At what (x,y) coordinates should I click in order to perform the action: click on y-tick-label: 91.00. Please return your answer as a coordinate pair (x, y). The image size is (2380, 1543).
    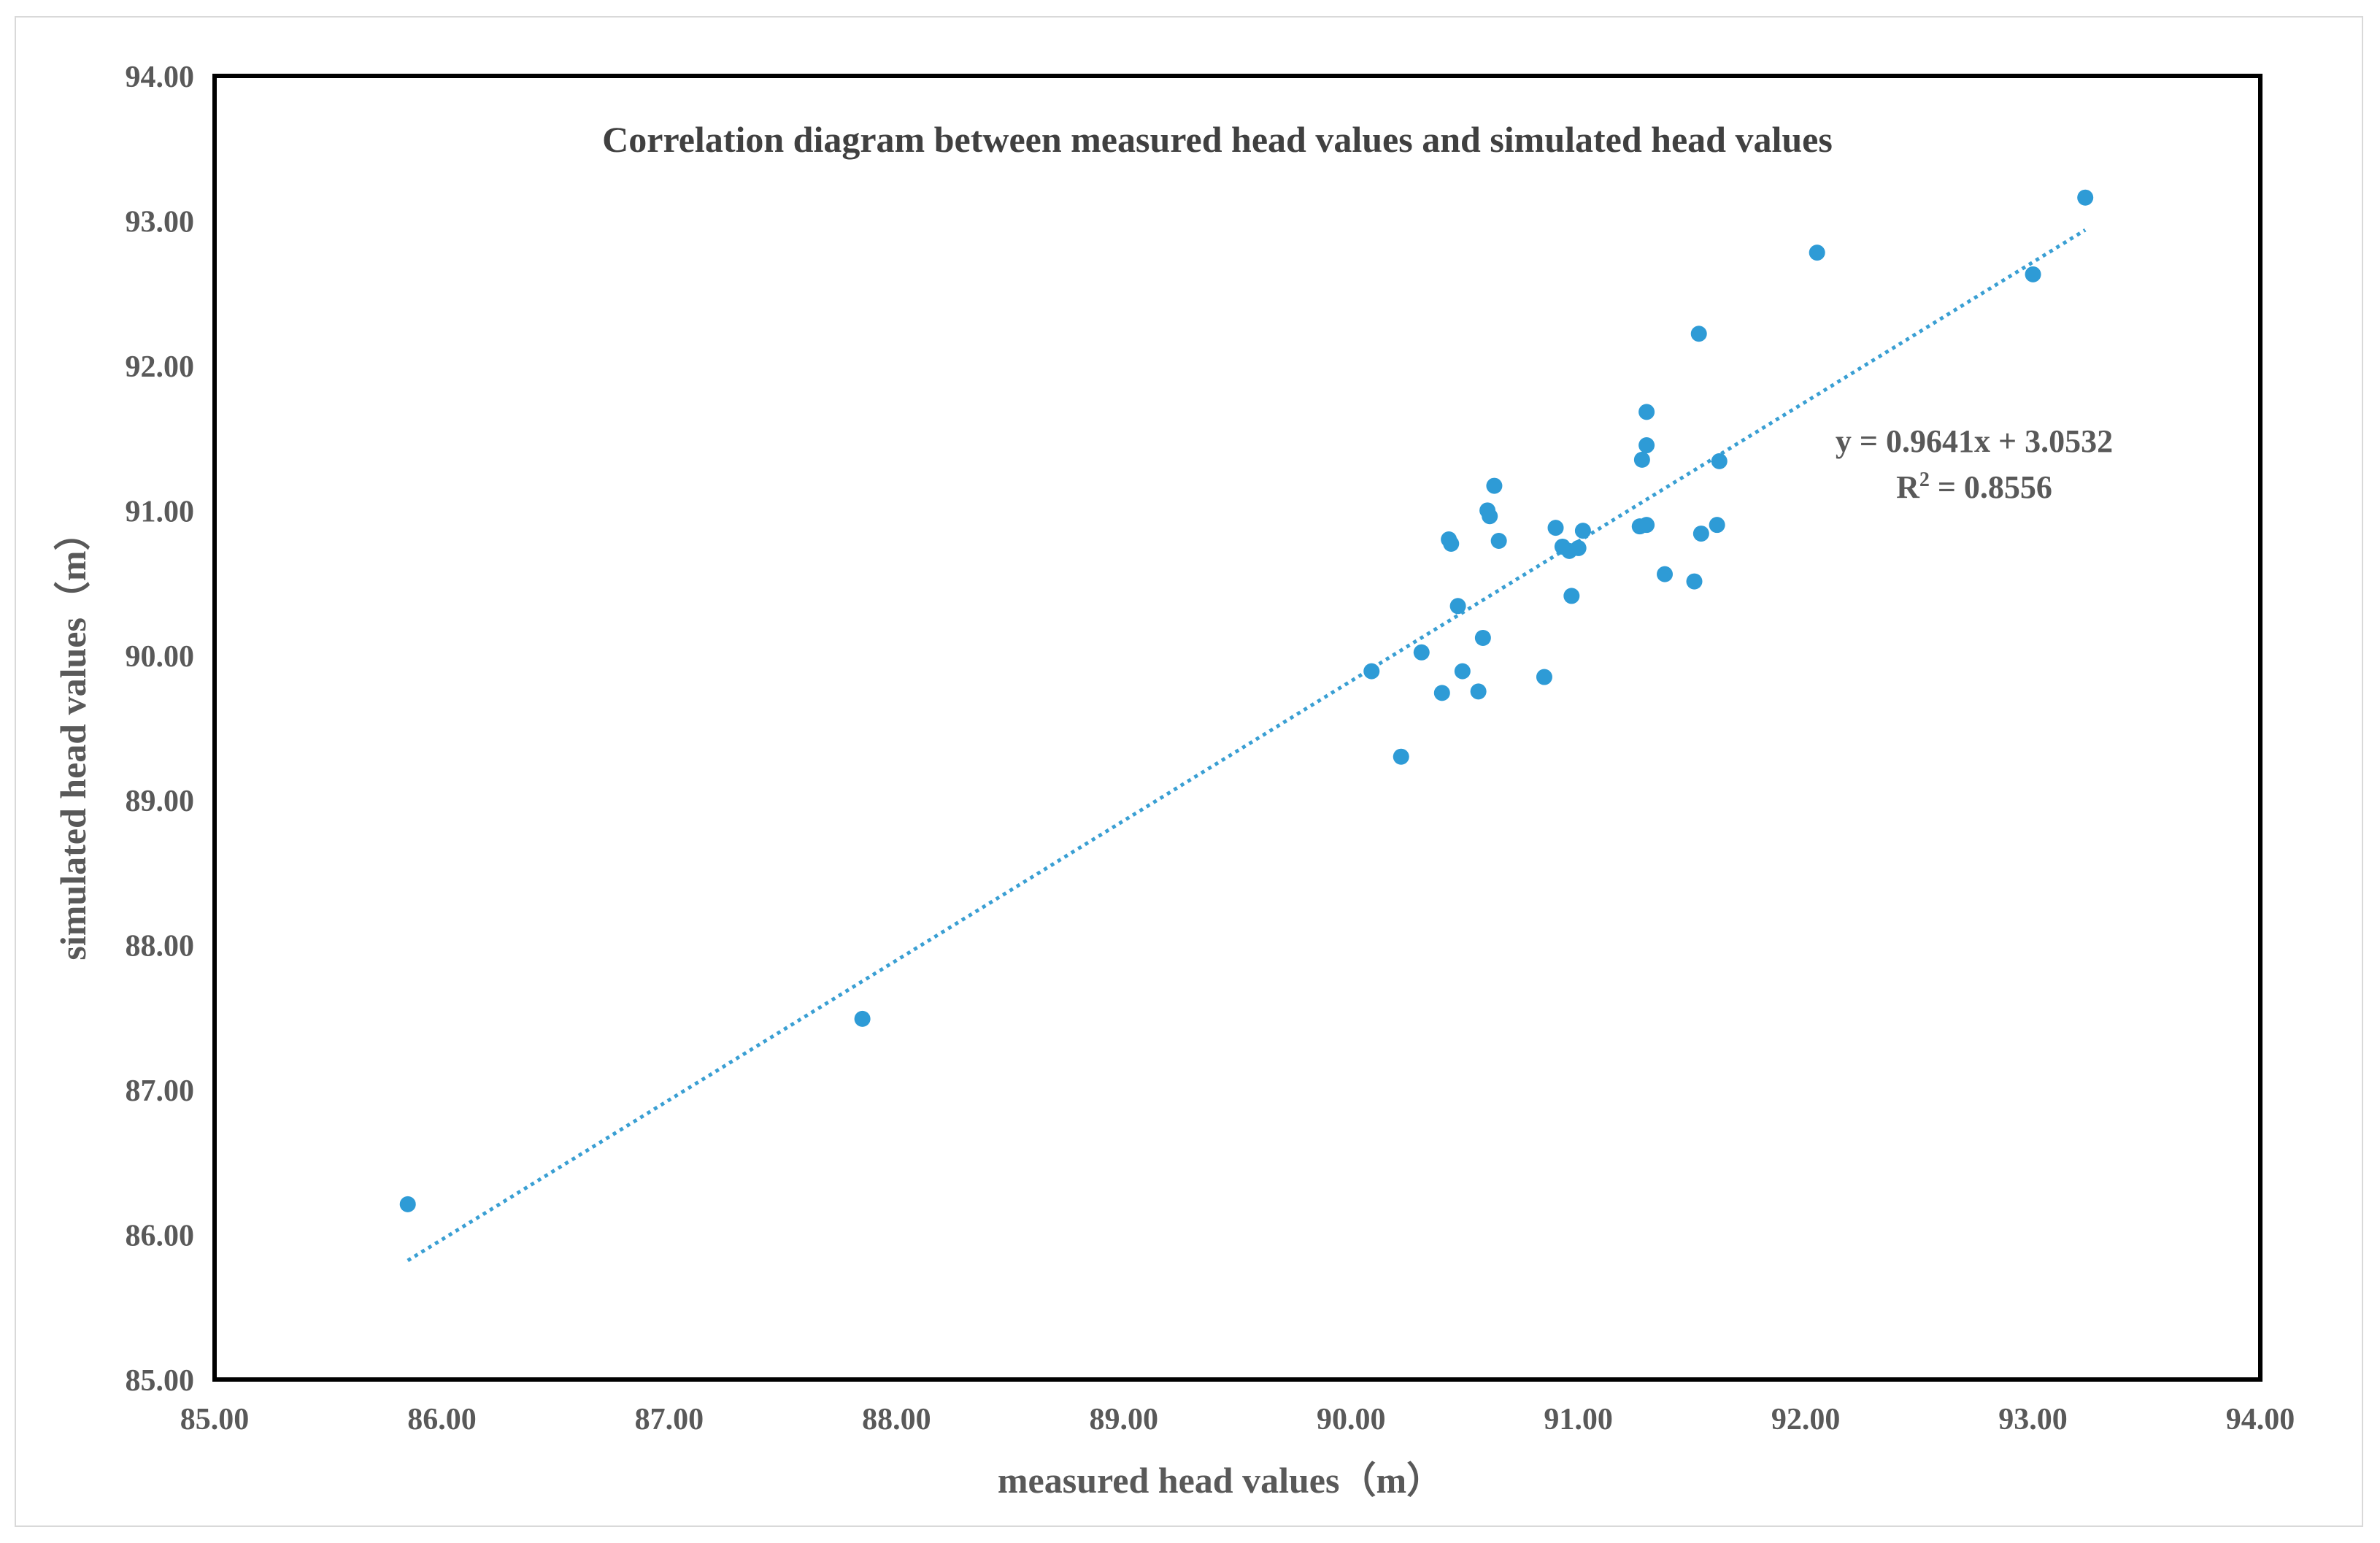
    Looking at the image, I should click on (160, 511).